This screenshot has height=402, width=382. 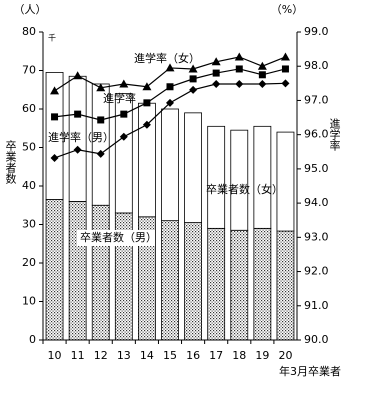 What do you see at coordinates (101, 355) in the screenshot?
I see `x-tick-label: 12` at bounding box center [101, 355].